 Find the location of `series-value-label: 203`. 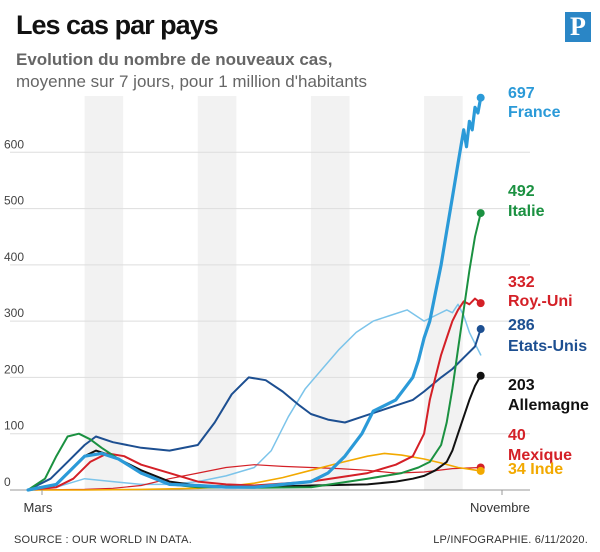

series-value-label: 203 is located at coordinates (521, 385).